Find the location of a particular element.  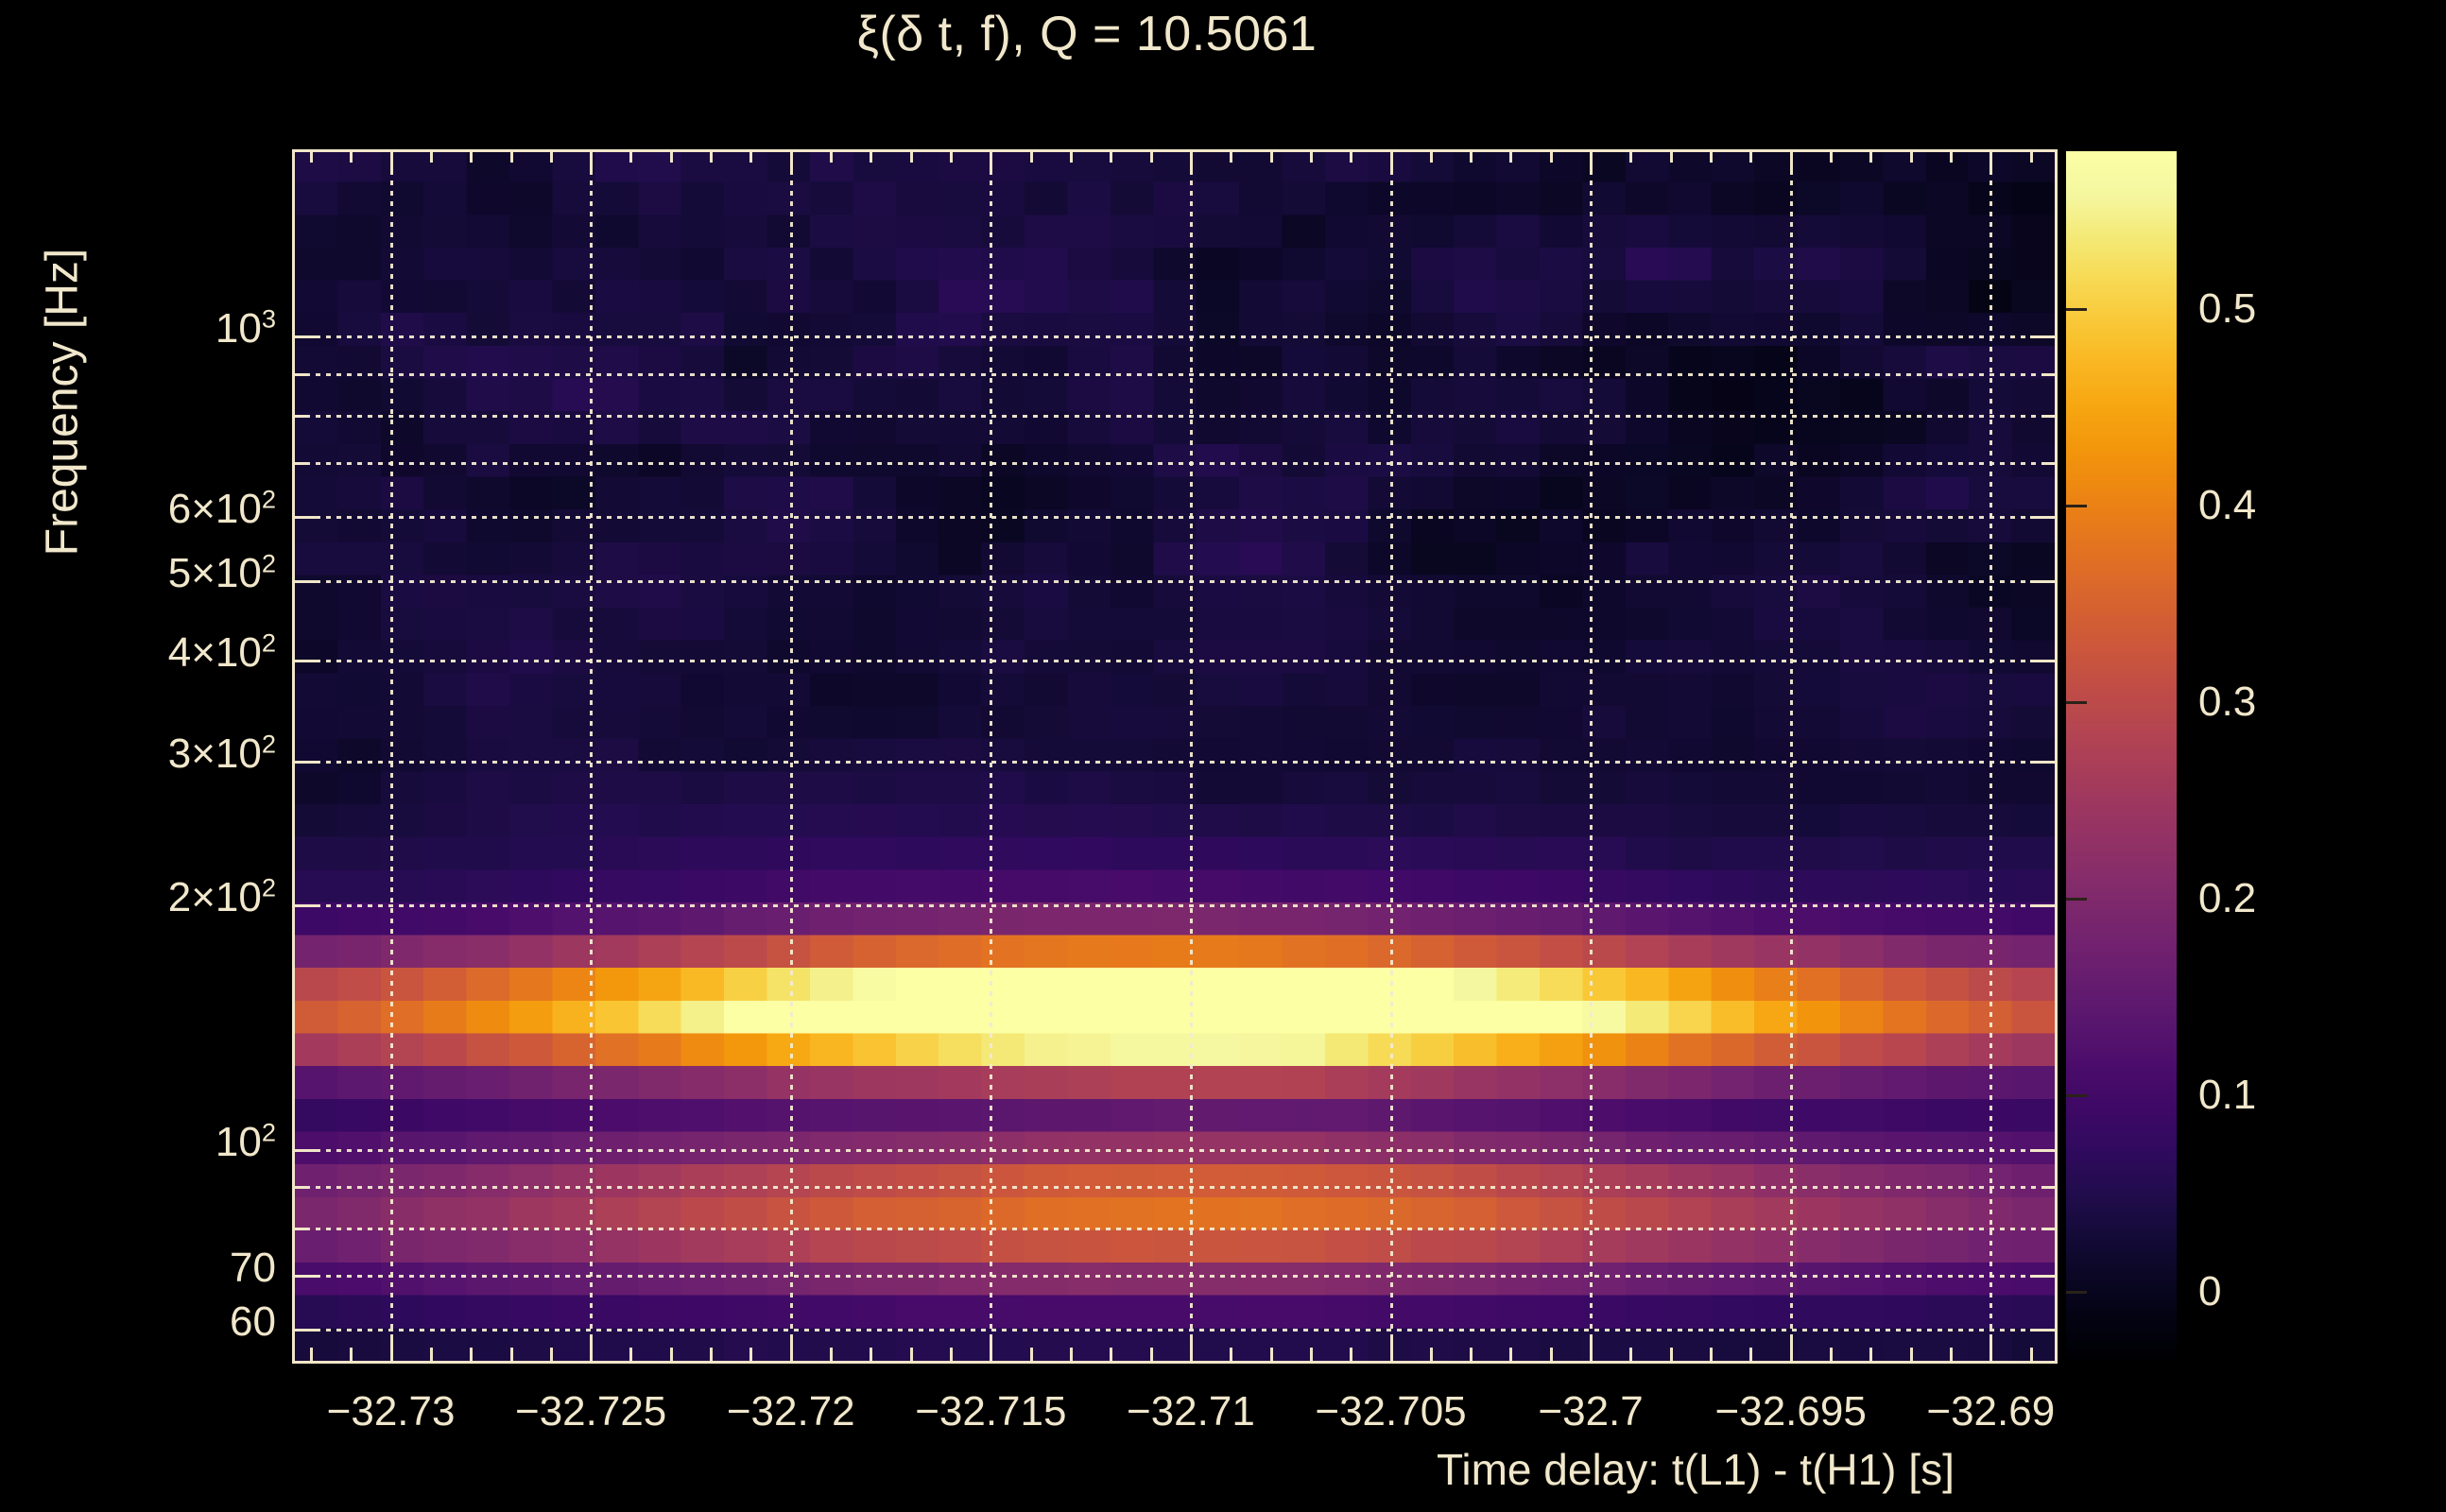

x-axis-tick-label: −32.7 is located at coordinates (1591, 1411).